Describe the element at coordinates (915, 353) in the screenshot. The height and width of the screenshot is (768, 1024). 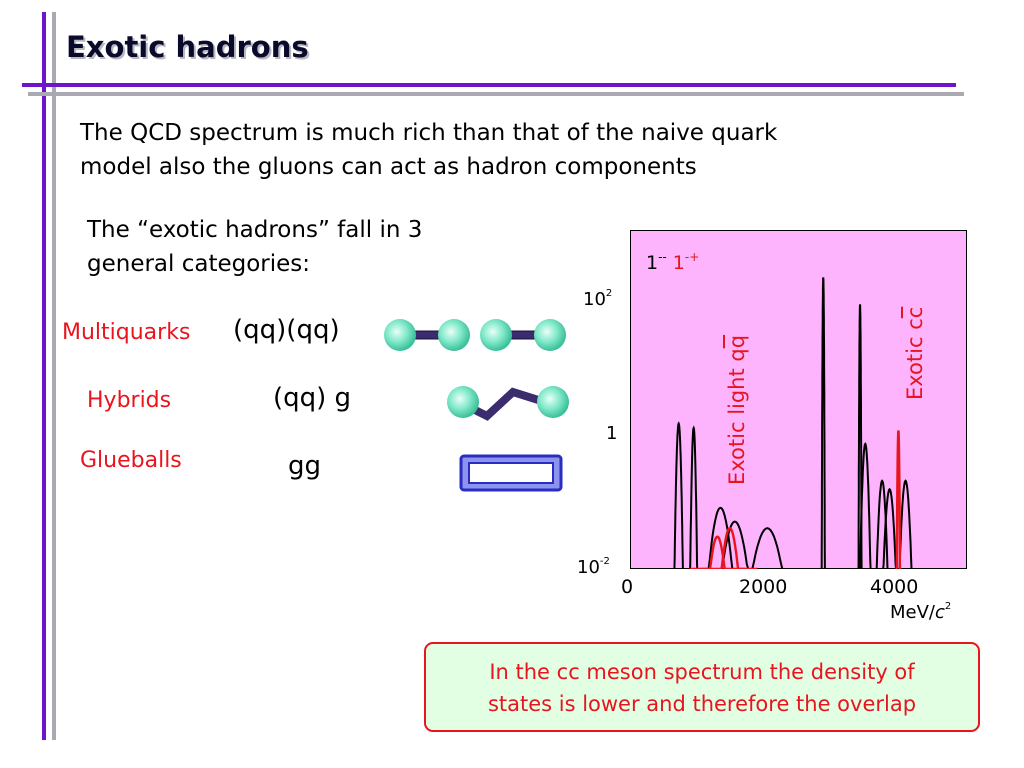
I see `exotic-charm-label: Exotic cc` at that location.